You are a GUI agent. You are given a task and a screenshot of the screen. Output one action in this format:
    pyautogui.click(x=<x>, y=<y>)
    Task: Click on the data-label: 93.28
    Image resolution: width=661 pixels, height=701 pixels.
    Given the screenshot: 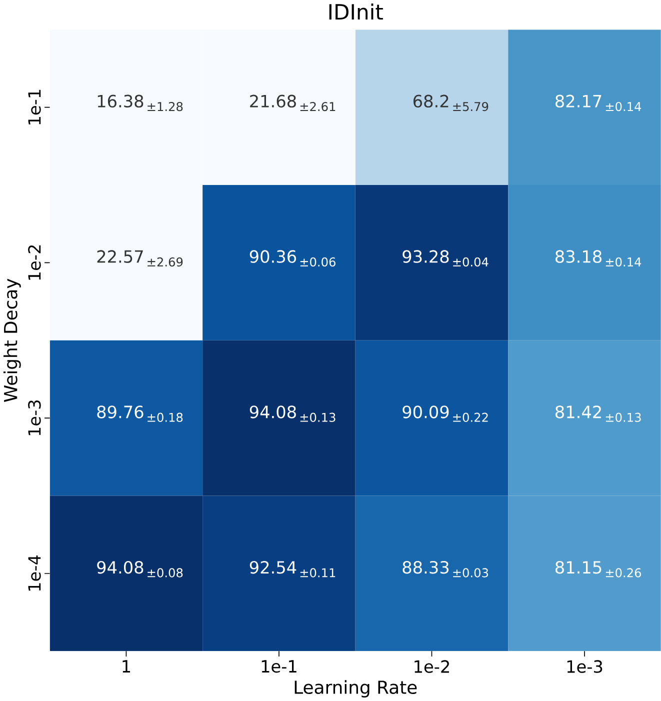 What is the action you would take?
    pyautogui.click(x=425, y=256)
    